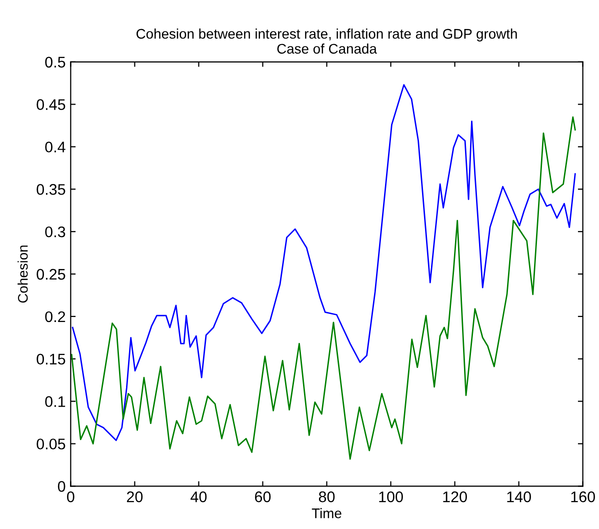  Describe the element at coordinates (55, 316) in the screenshot. I see `y-tick-label: 0.2` at that location.